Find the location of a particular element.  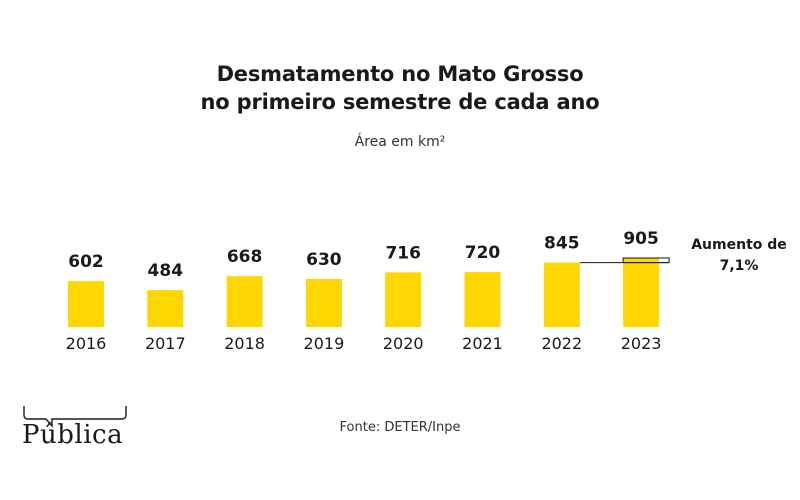

publica-logo: Pública is located at coordinates (76, 429).